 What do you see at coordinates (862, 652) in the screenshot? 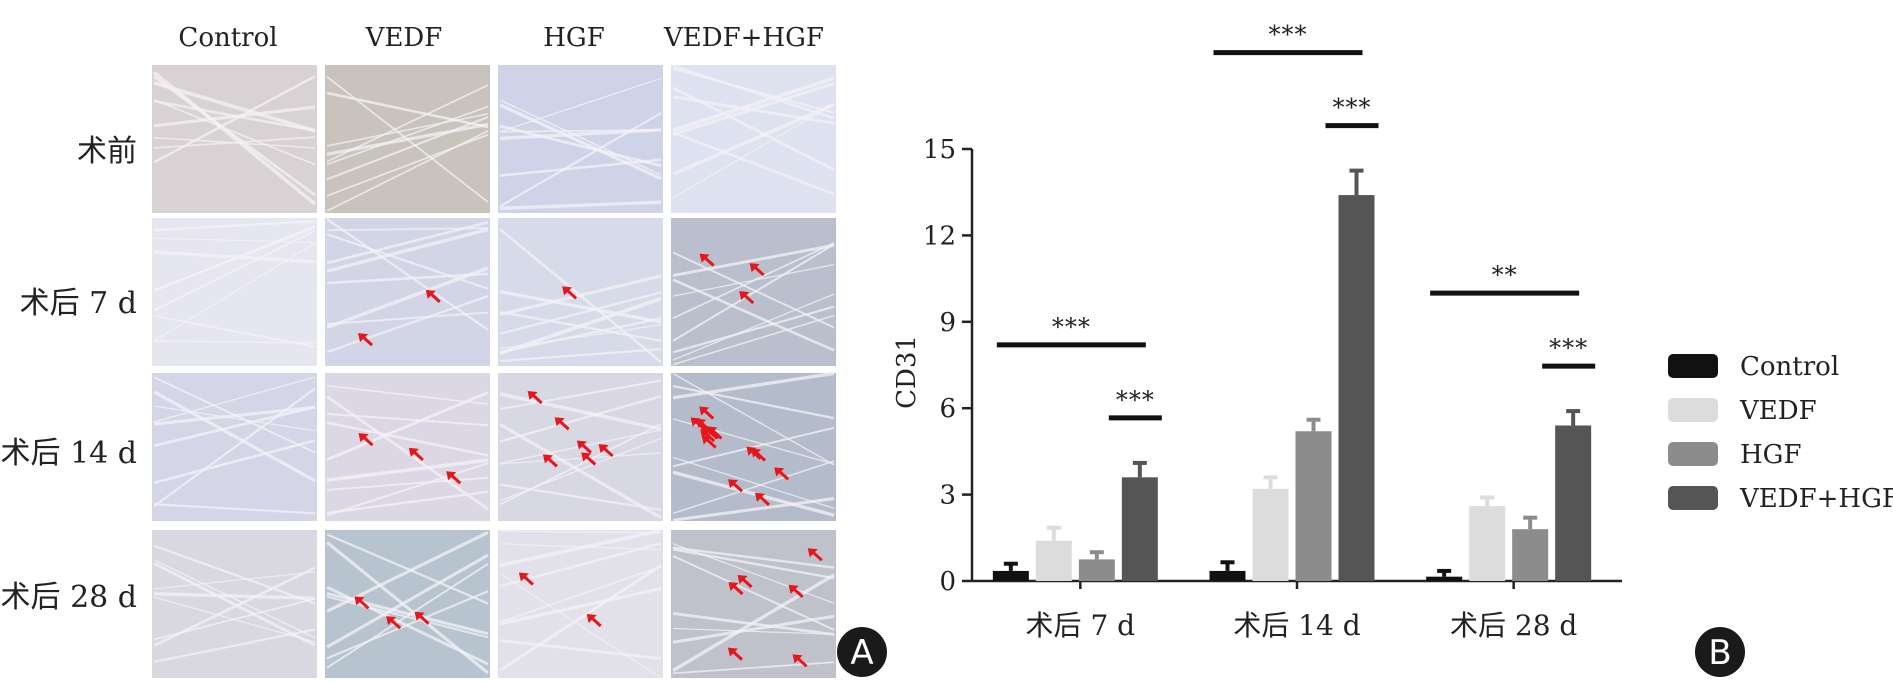
I see `panel-a-label-badge` at bounding box center [862, 652].